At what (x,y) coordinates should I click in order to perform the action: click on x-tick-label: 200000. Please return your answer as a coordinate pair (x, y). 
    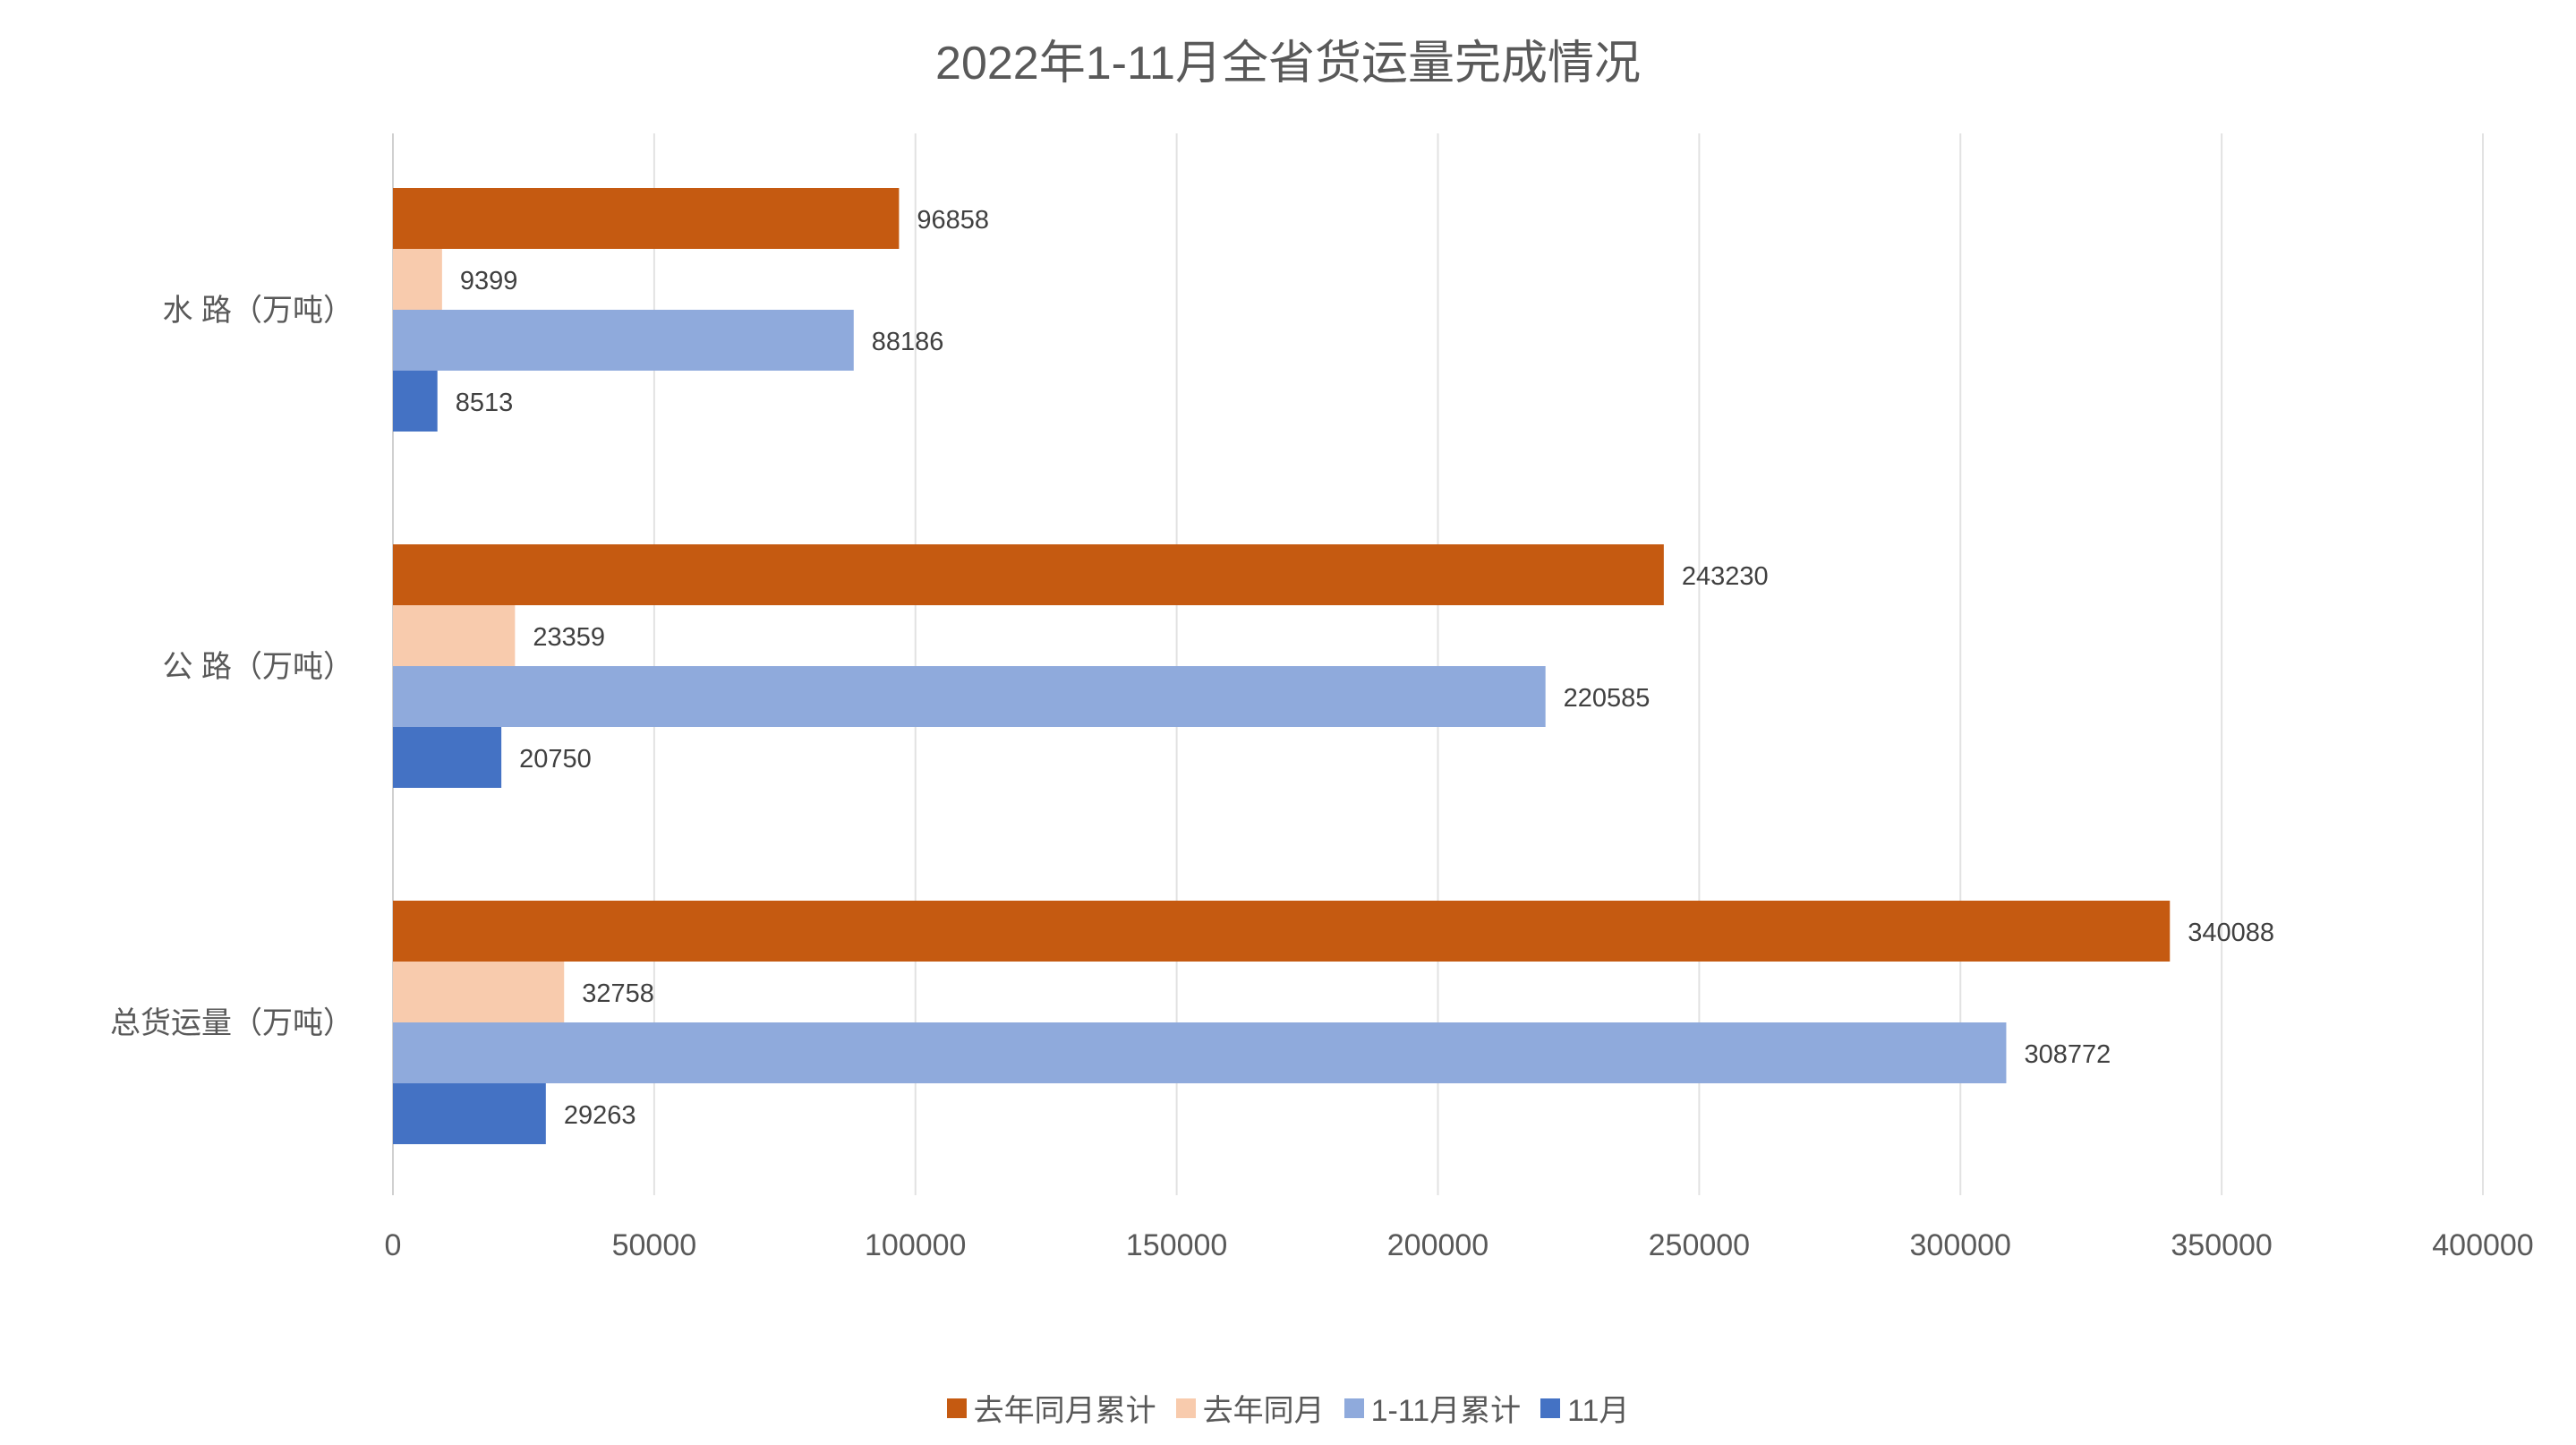
    Looking at the image, I should click on (1437, 1245).